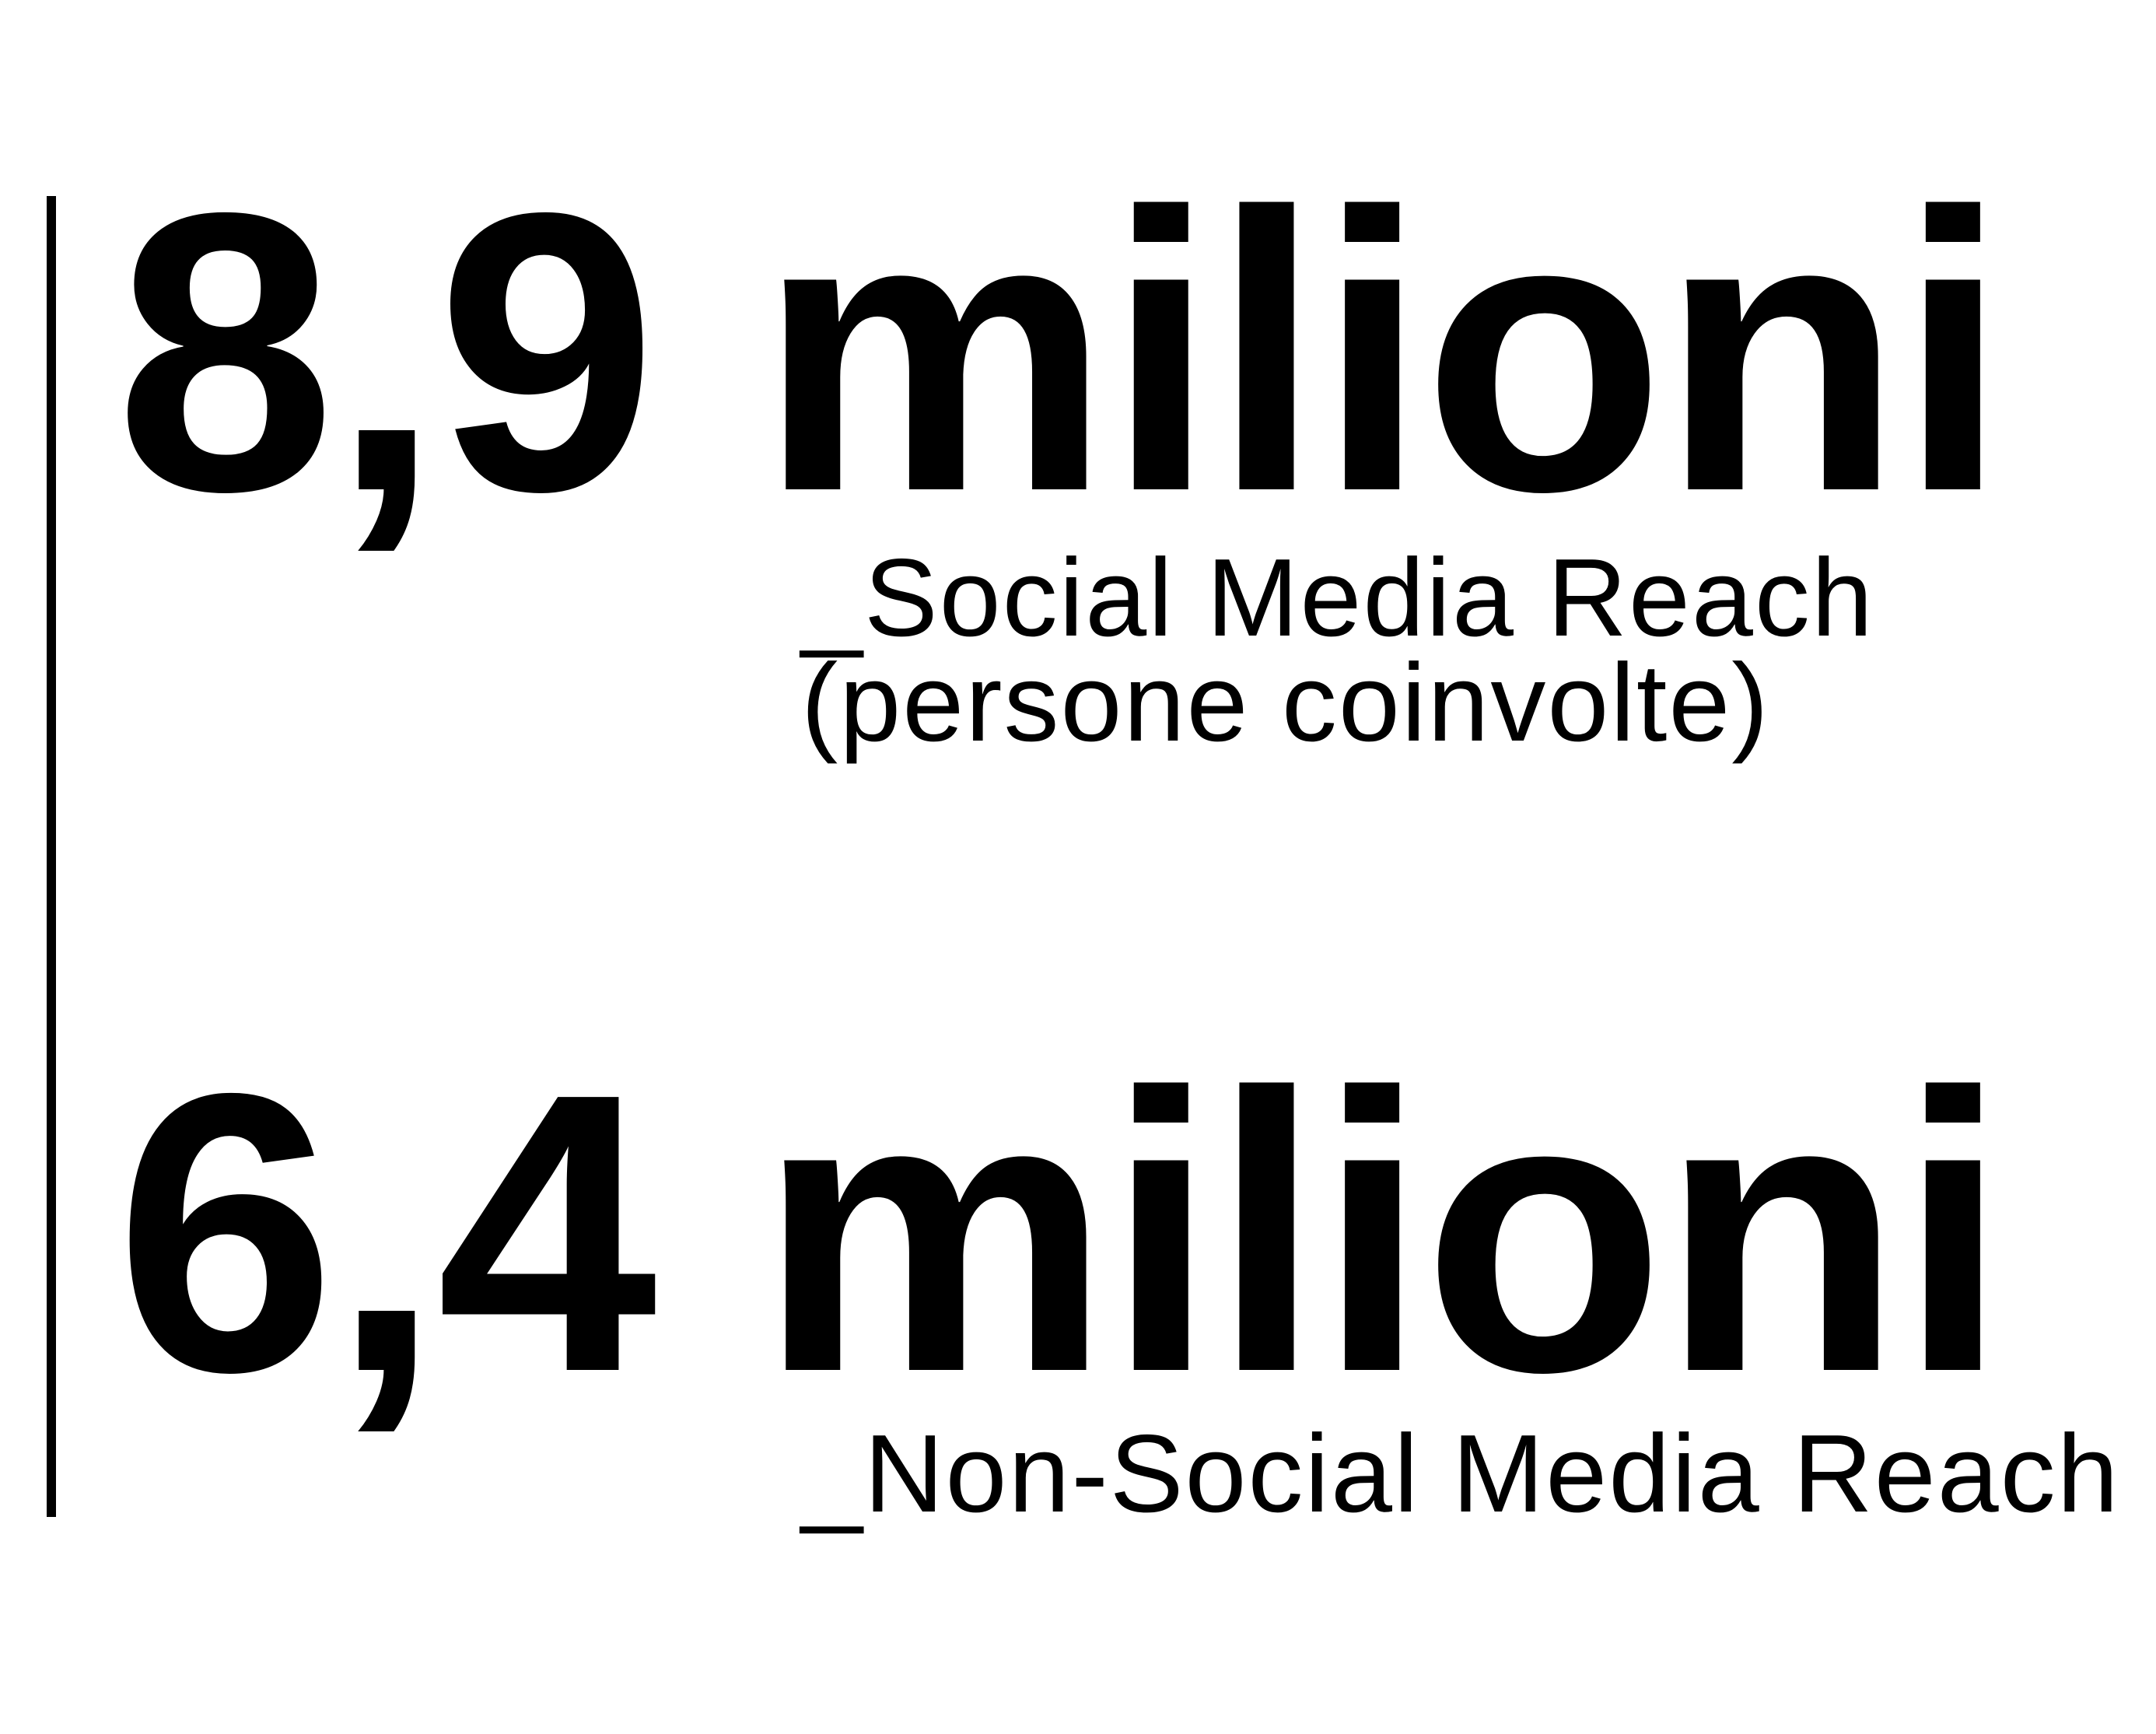 This screenshot has width=2156, height=1734. I want to click on vertical-divider, so click(52, 856).